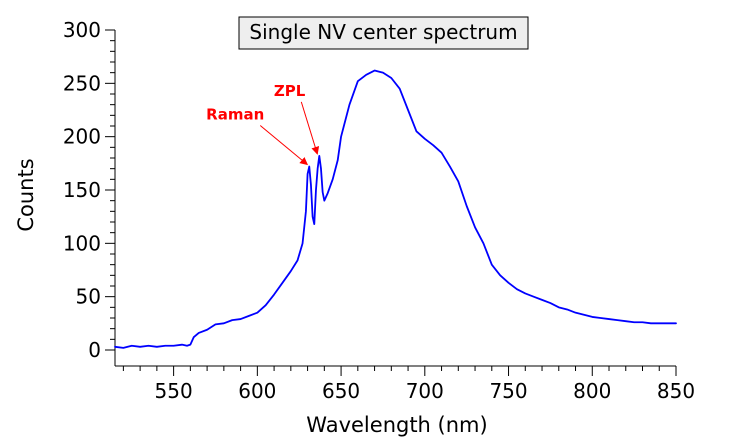 Image resolution: width=736 pixels, height=441 pixels. Describe the element at coordinates (257, 391) in the screenshot. I see `x-tick-label: 600` at that location.